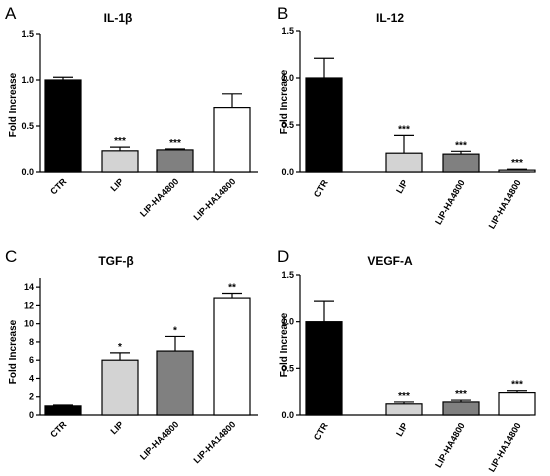 This screenshot has width=550, height=476. I want to click on panel-c-category-label: CTR, so click(58, 429).